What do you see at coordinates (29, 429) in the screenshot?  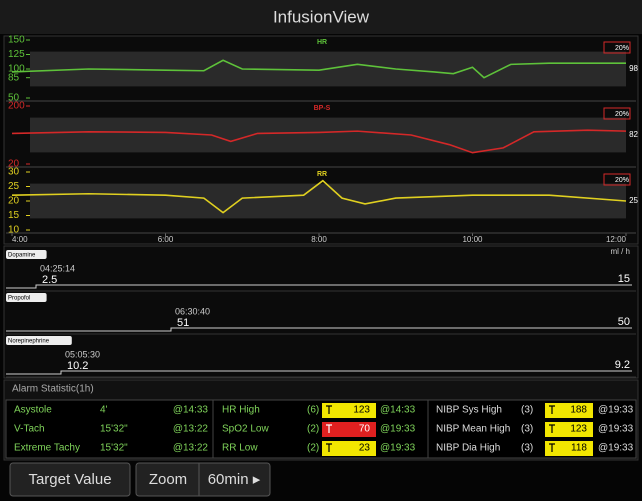 I see `event-name: V-Tach` at bounding box center [29, 429].